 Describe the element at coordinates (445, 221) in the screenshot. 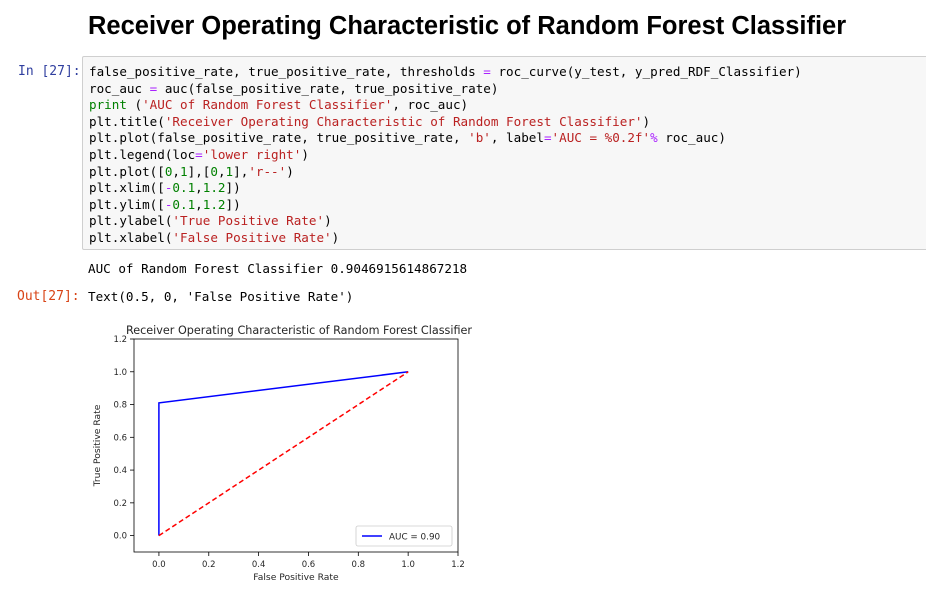

I see `code-line: plt.ylabel('True Positive Rate')` at that location.